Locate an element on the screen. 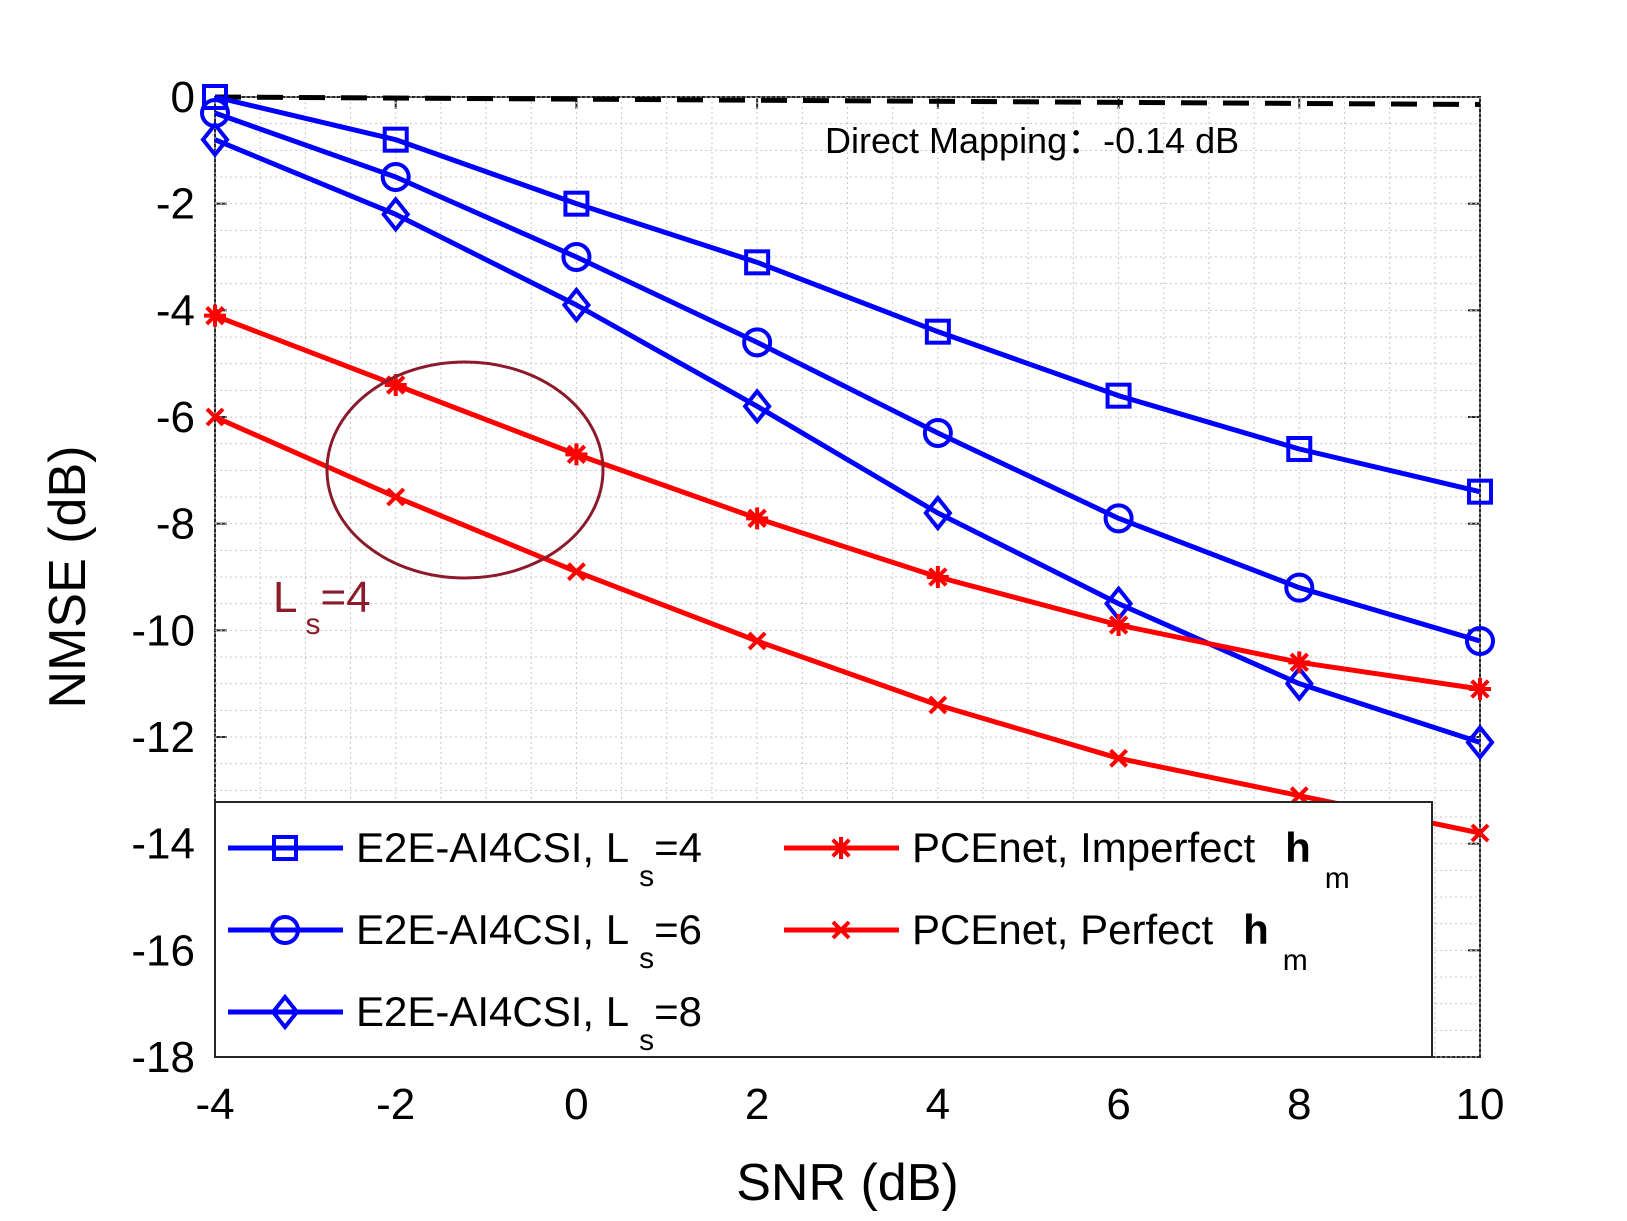 This screenshot has height=1221, width=1627. y-tick-label: -2 is located at coordinates (175, 204).